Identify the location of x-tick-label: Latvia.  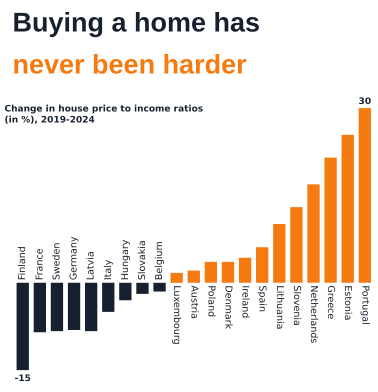
(91, 265).